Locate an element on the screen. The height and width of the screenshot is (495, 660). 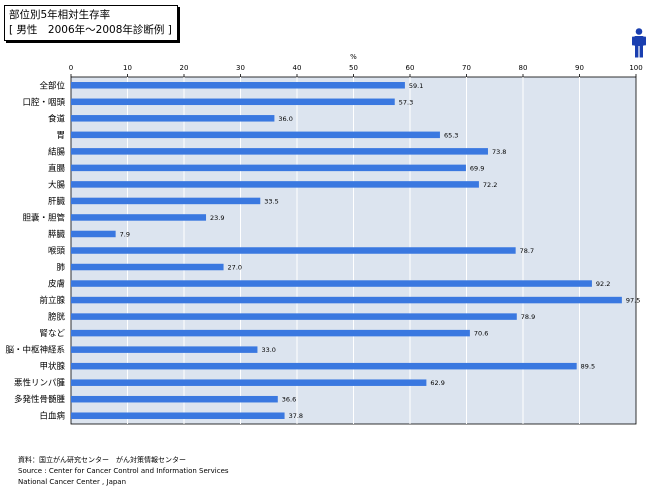
male-person-icon is located at coordinates (639, 43).